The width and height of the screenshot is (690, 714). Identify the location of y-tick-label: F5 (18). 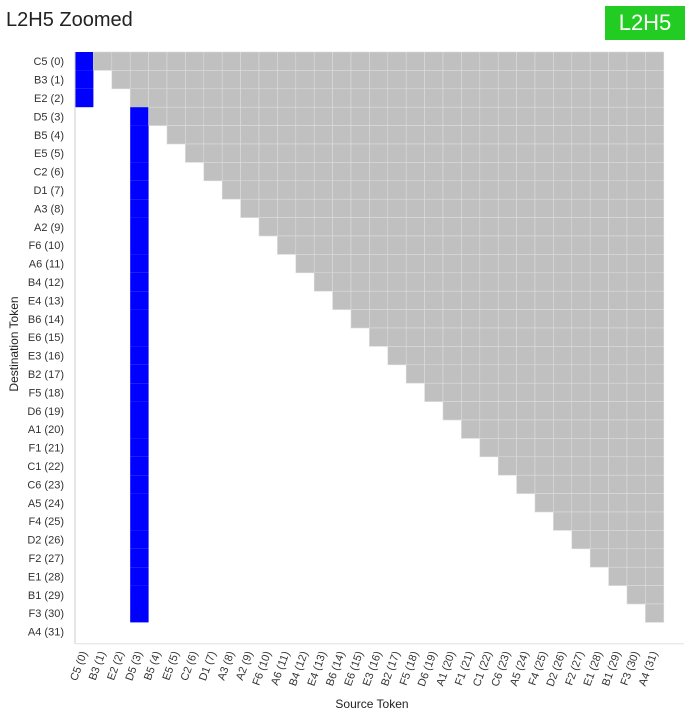
(46, 393).